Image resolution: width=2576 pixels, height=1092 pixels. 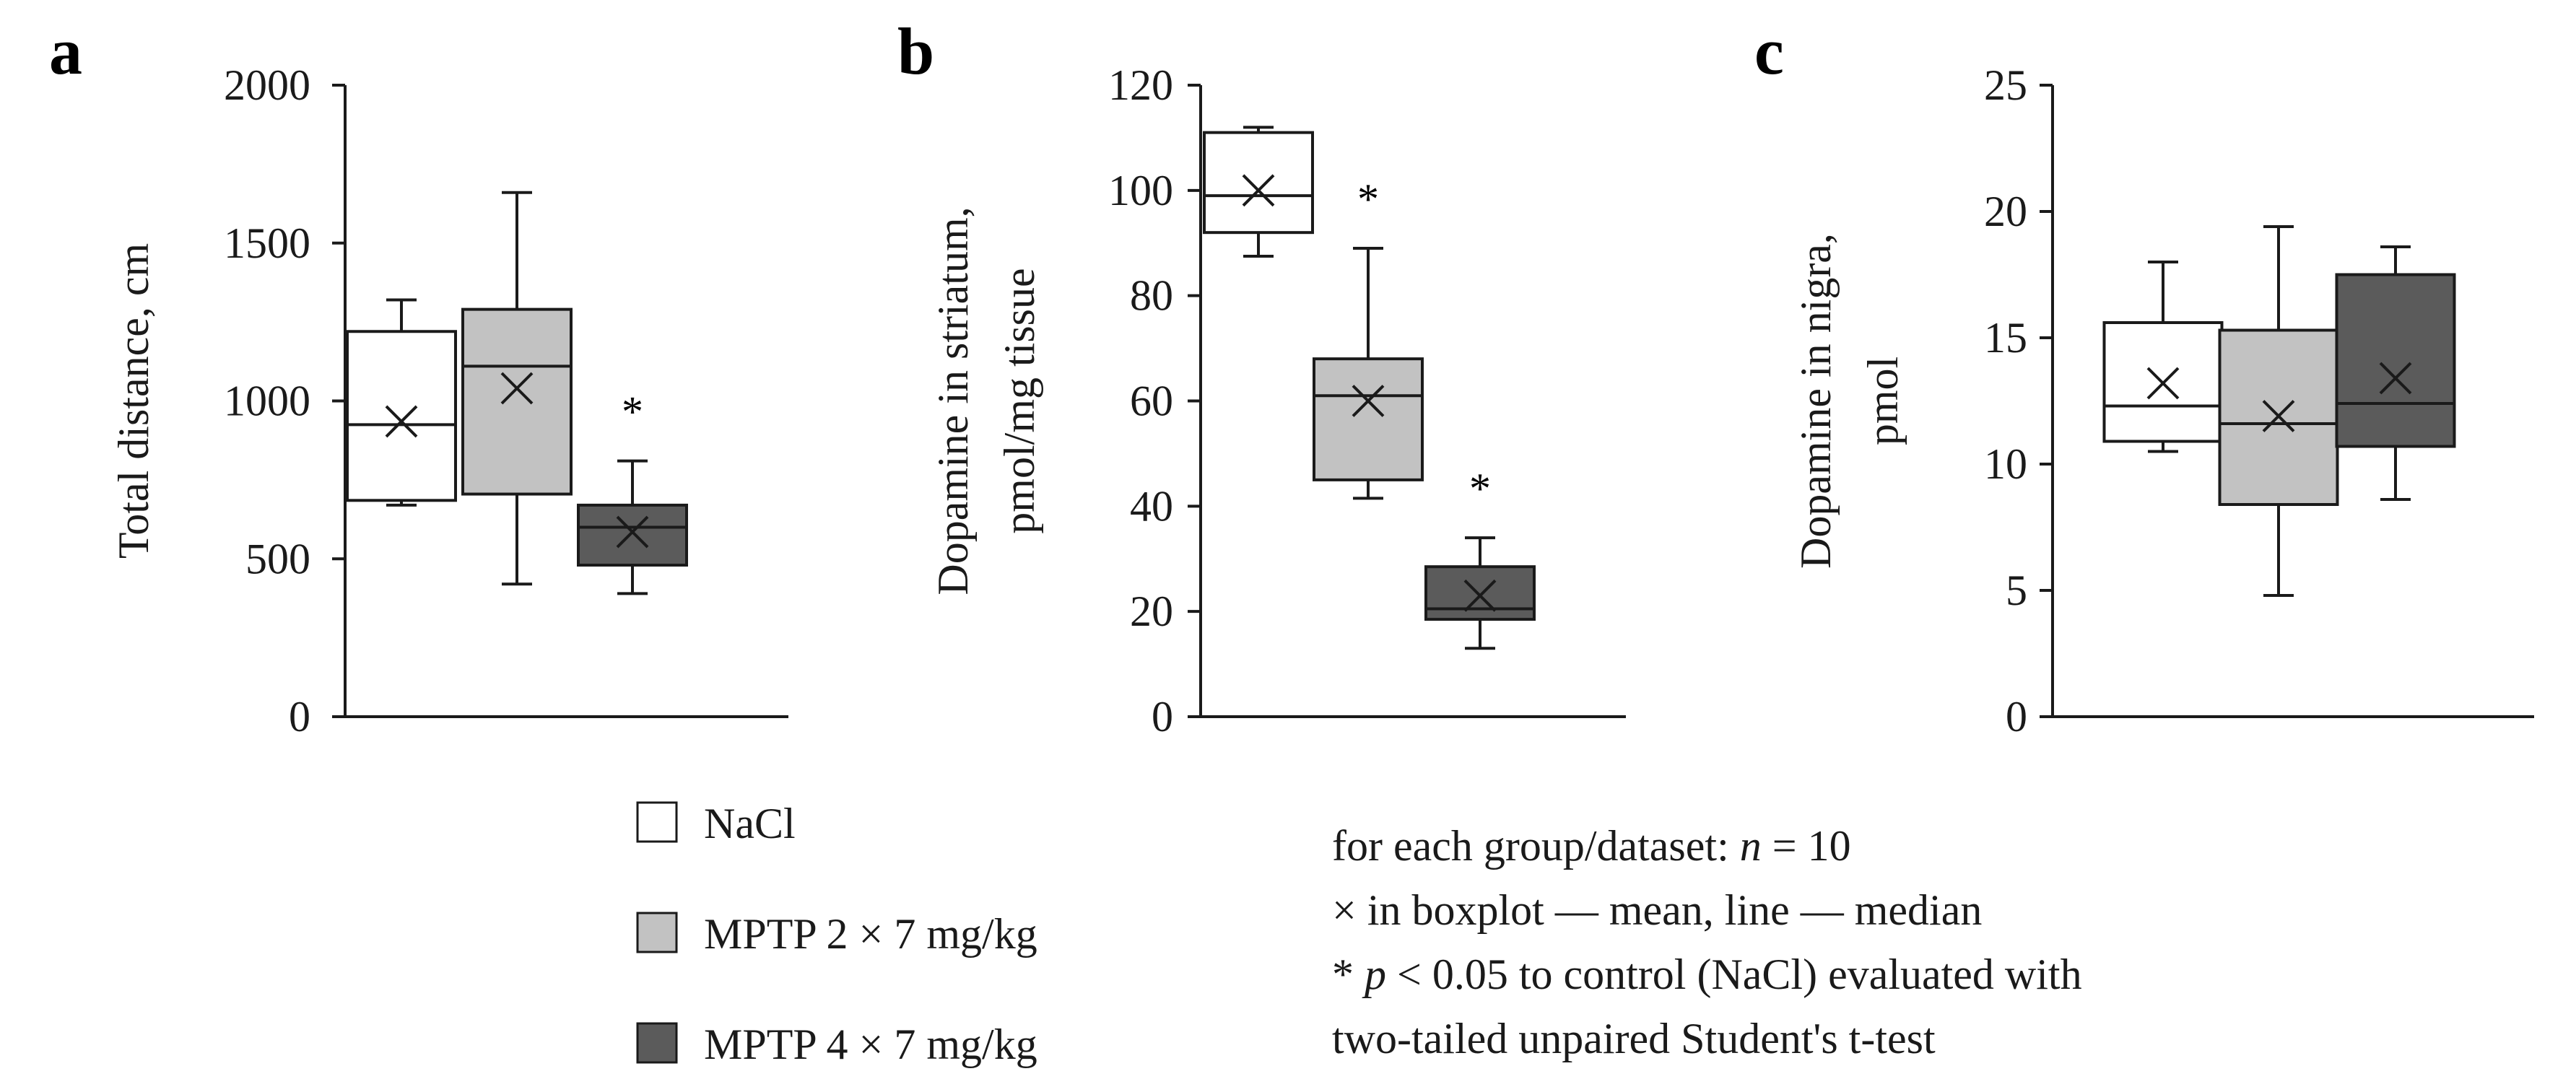 I want to click on legend-label-nacl: NaCl, so click(x=750, y=823).